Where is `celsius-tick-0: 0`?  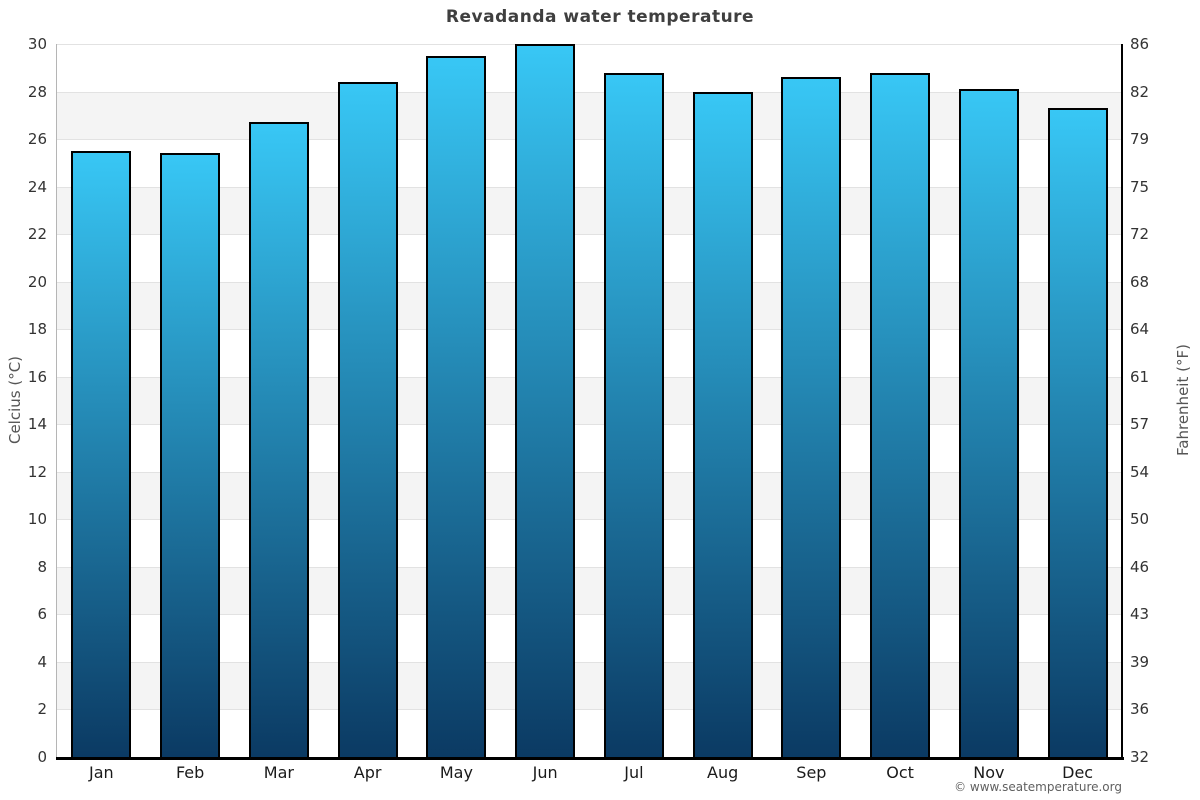 celsius-tick-0: 0 is located at coordinates (42, 757).